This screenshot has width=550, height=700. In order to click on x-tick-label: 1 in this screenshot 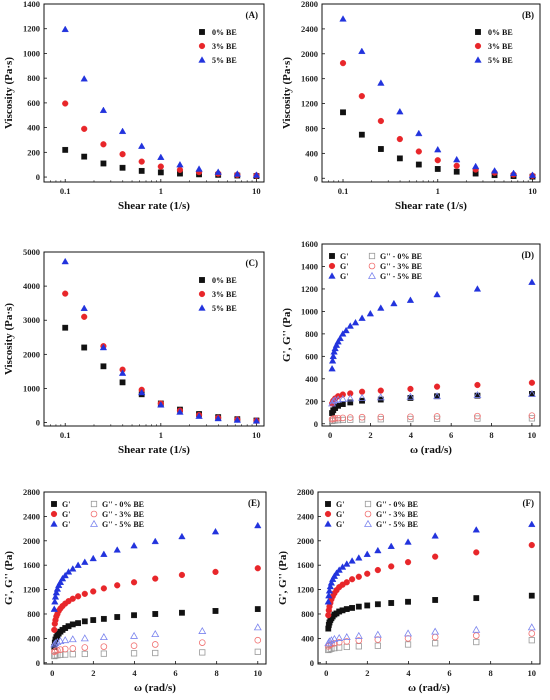, I will do `click(161, 191)`.